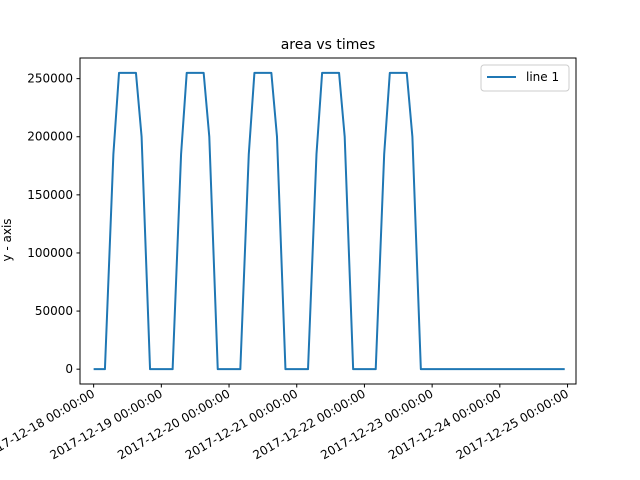 The height and width of the screenshot is (480, 640). Describe the element at coordinates (69, 369) in the screenshot. I see `y-tick-label: 0` at that location.